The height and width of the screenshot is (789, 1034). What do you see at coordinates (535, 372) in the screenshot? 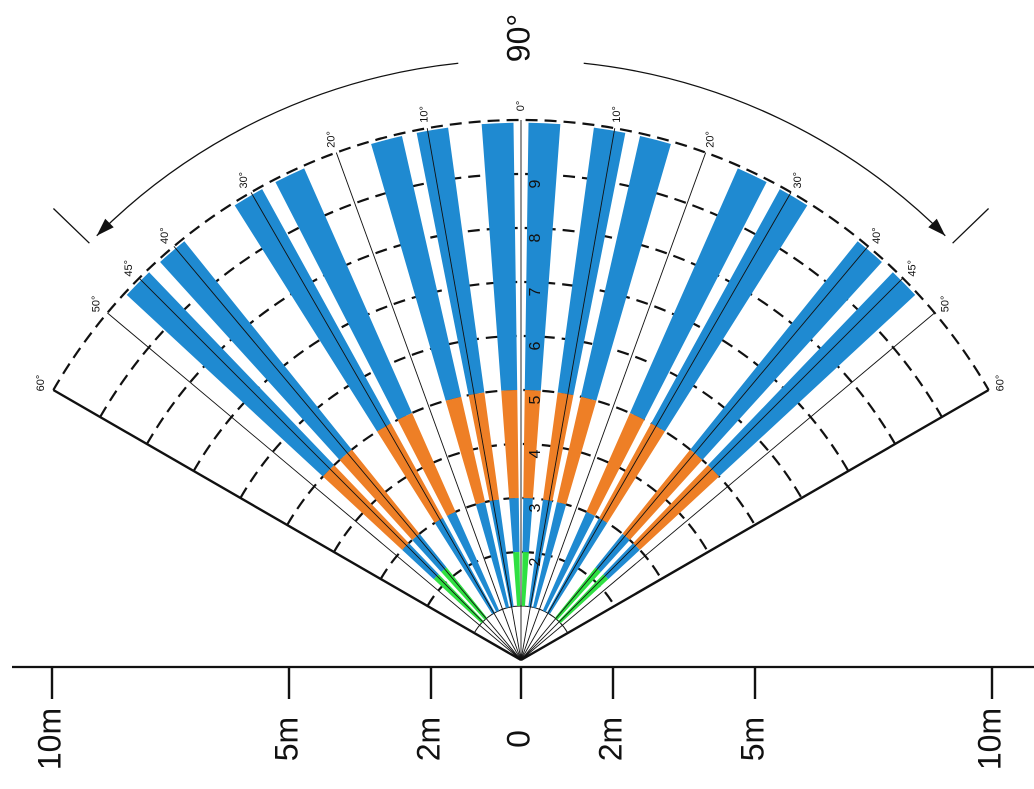
I see `range-ring-numbers: 2 3 4 5 6 7 8 9` at bounding box center [535, 372].